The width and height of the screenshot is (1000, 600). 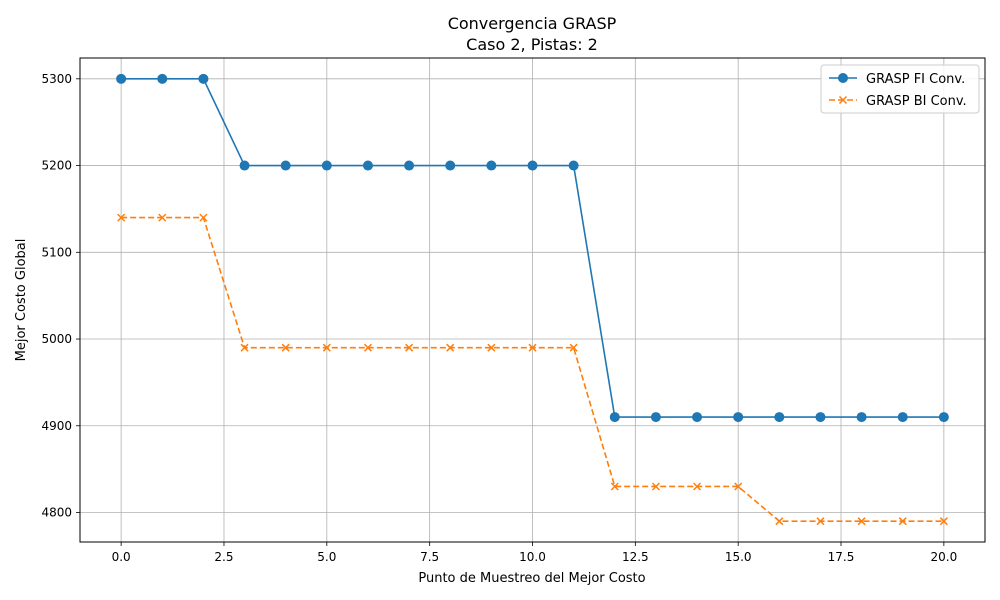 What do you see at coordinates (429, 557) in the screenshot?
I see `x-tick-label: 7.5` at bounding box center [429, 557].